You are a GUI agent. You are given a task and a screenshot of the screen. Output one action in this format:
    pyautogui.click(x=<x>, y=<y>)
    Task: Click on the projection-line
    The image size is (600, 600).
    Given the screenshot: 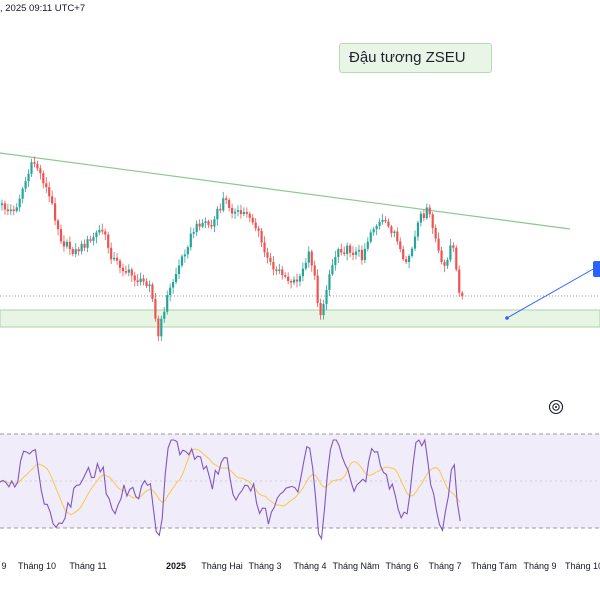 What is the action you would take?
    pyautogui.click(x=551, y=293)
    